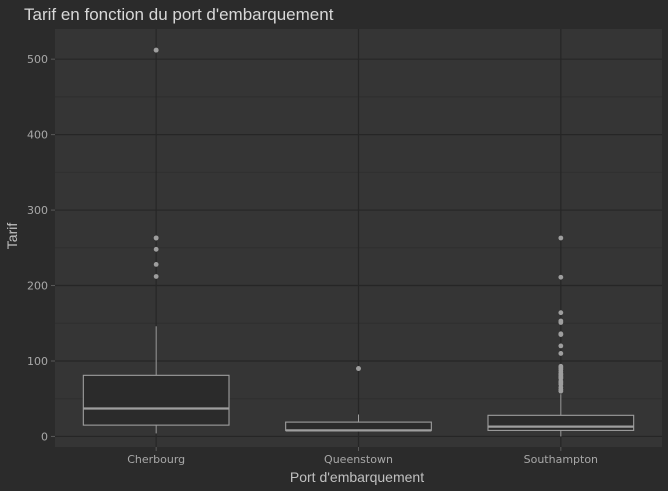 The image size is (668, 491). What do you see at coordinates (37, 210) in the screenshot?
I see `y-tick-label: 300` at bounding box center [37, 210].